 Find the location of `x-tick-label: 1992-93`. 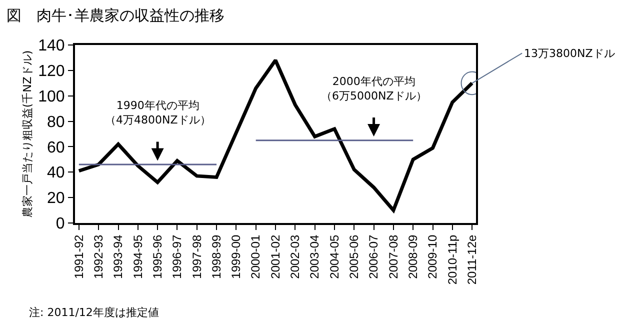

x-tick-label: 1992-93 is located at coordinates (98, 256).